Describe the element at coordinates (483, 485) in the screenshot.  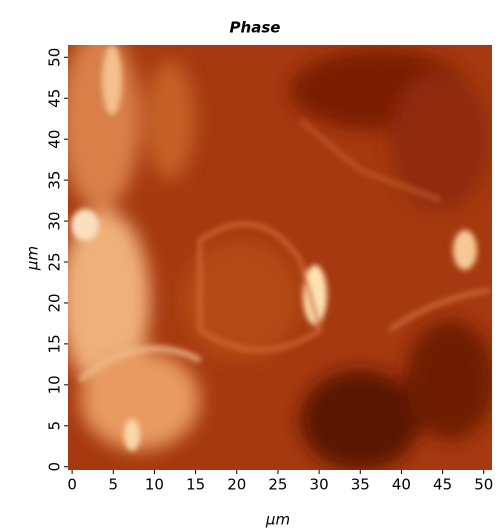
I see `x-tick-label: 50` at that location.